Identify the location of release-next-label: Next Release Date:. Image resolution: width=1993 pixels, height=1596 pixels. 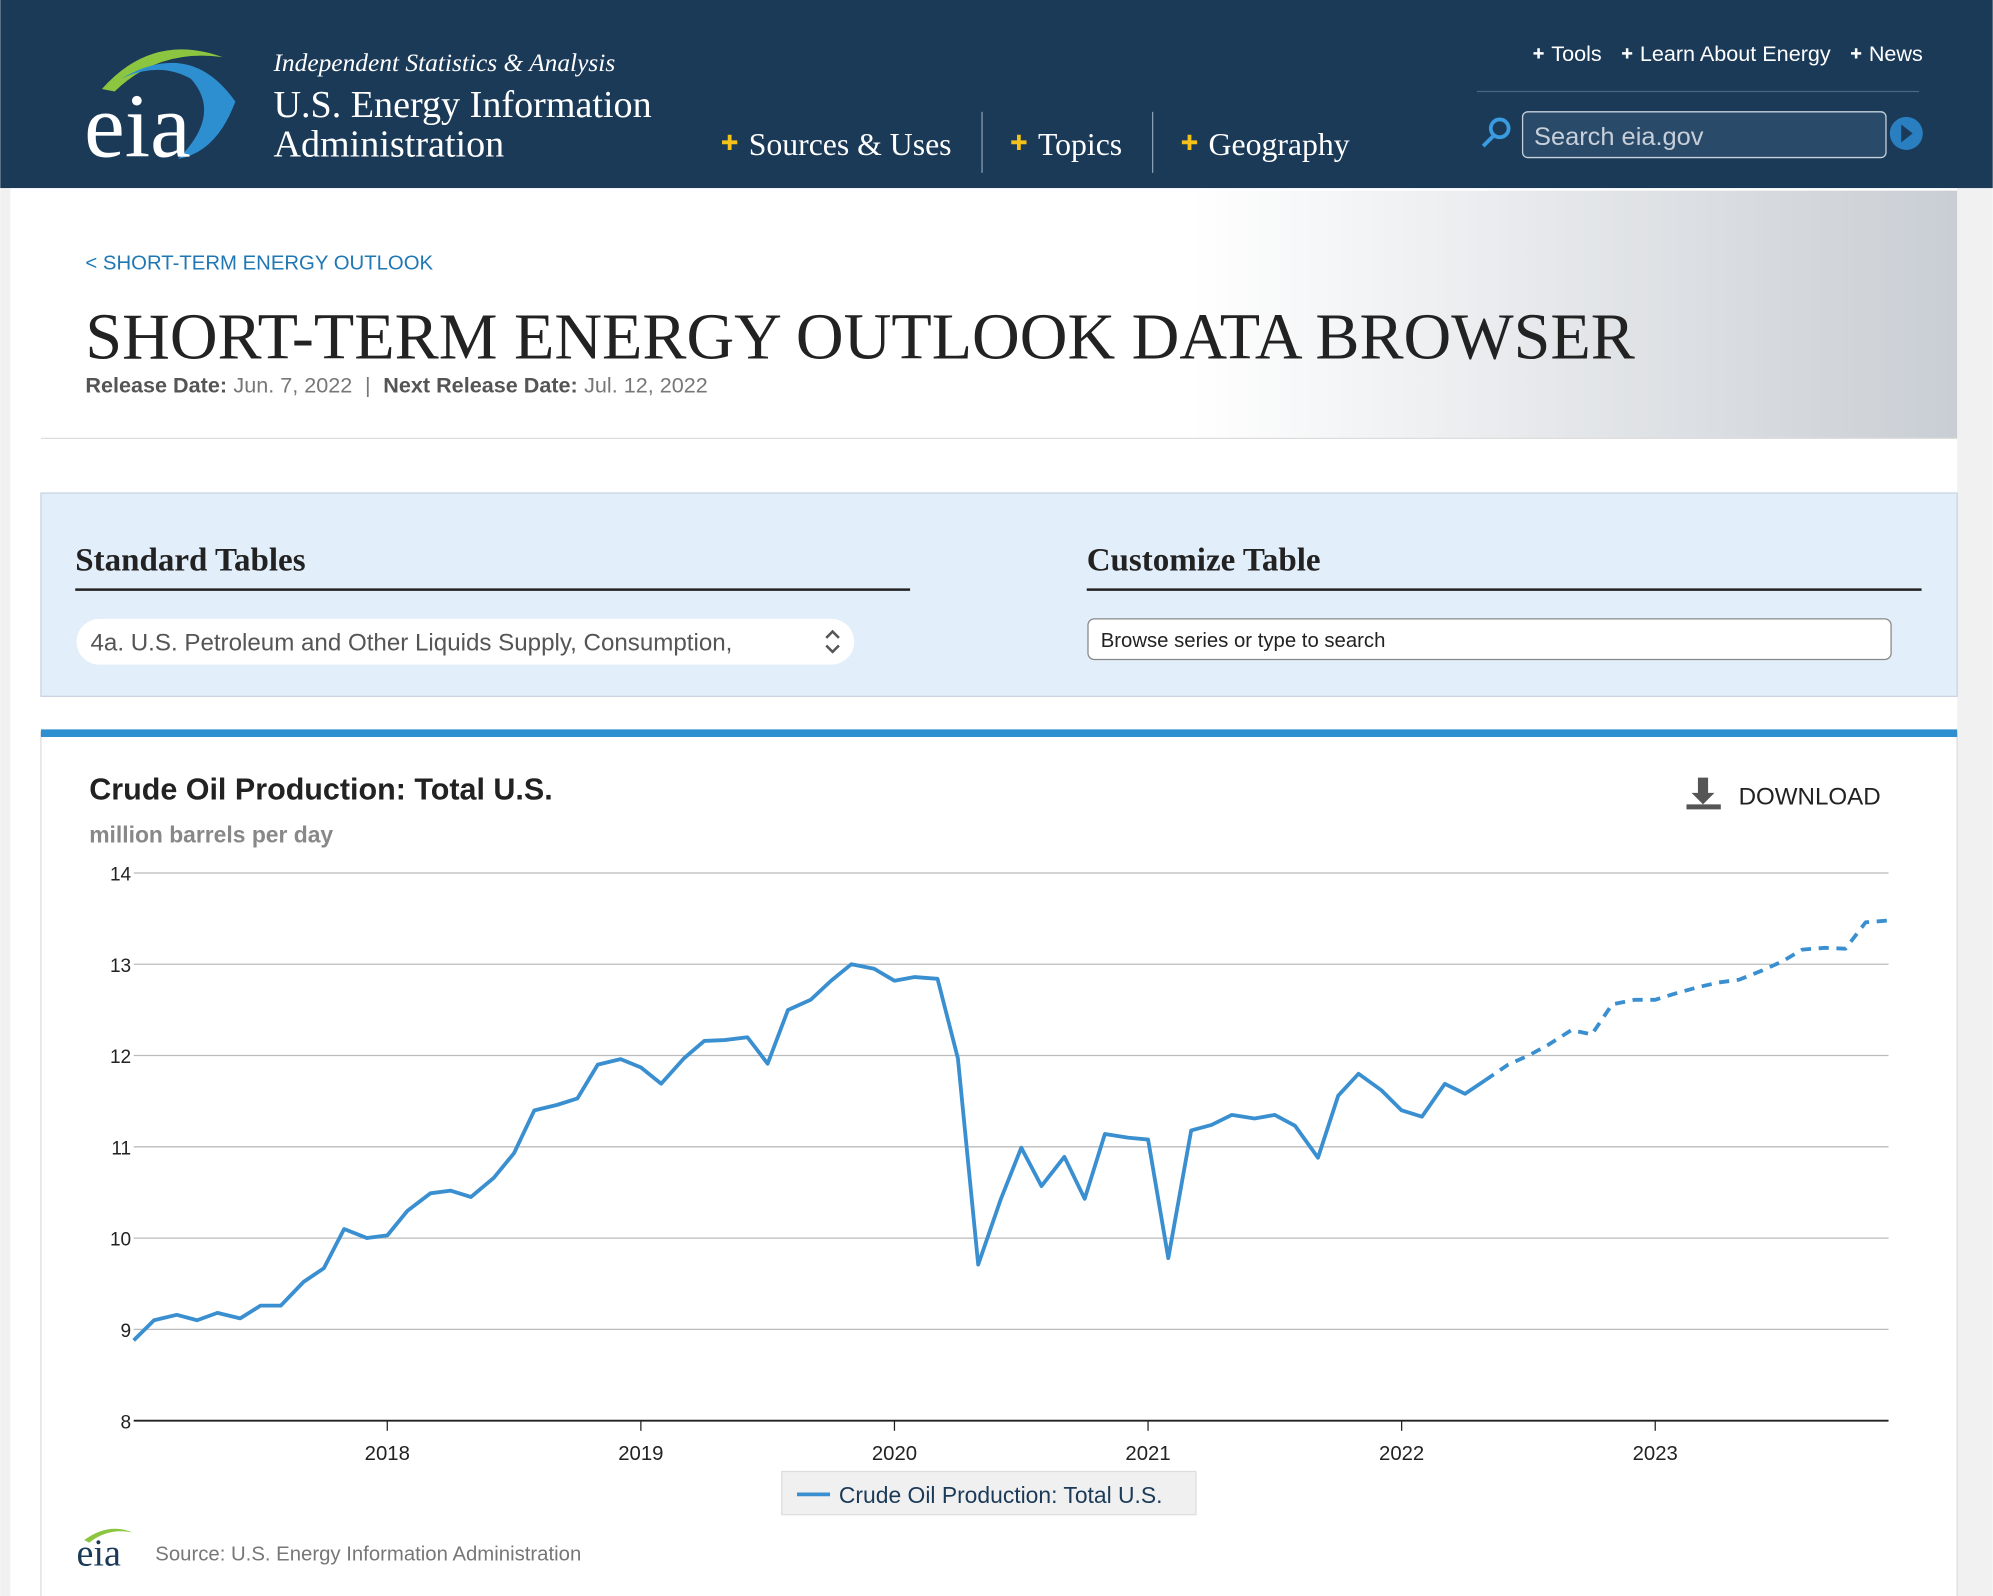
(480, 385).